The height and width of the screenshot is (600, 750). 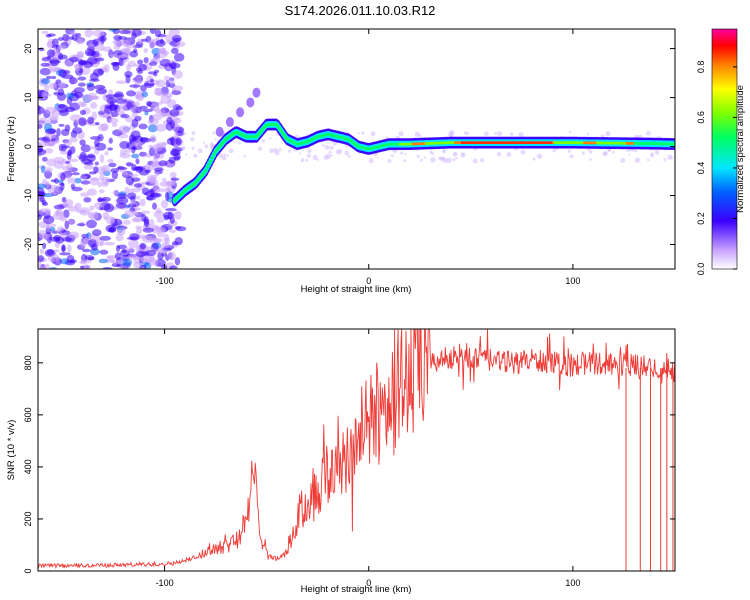 I want to click on snr-ytick-label: 800, so click(x=28, y=362).